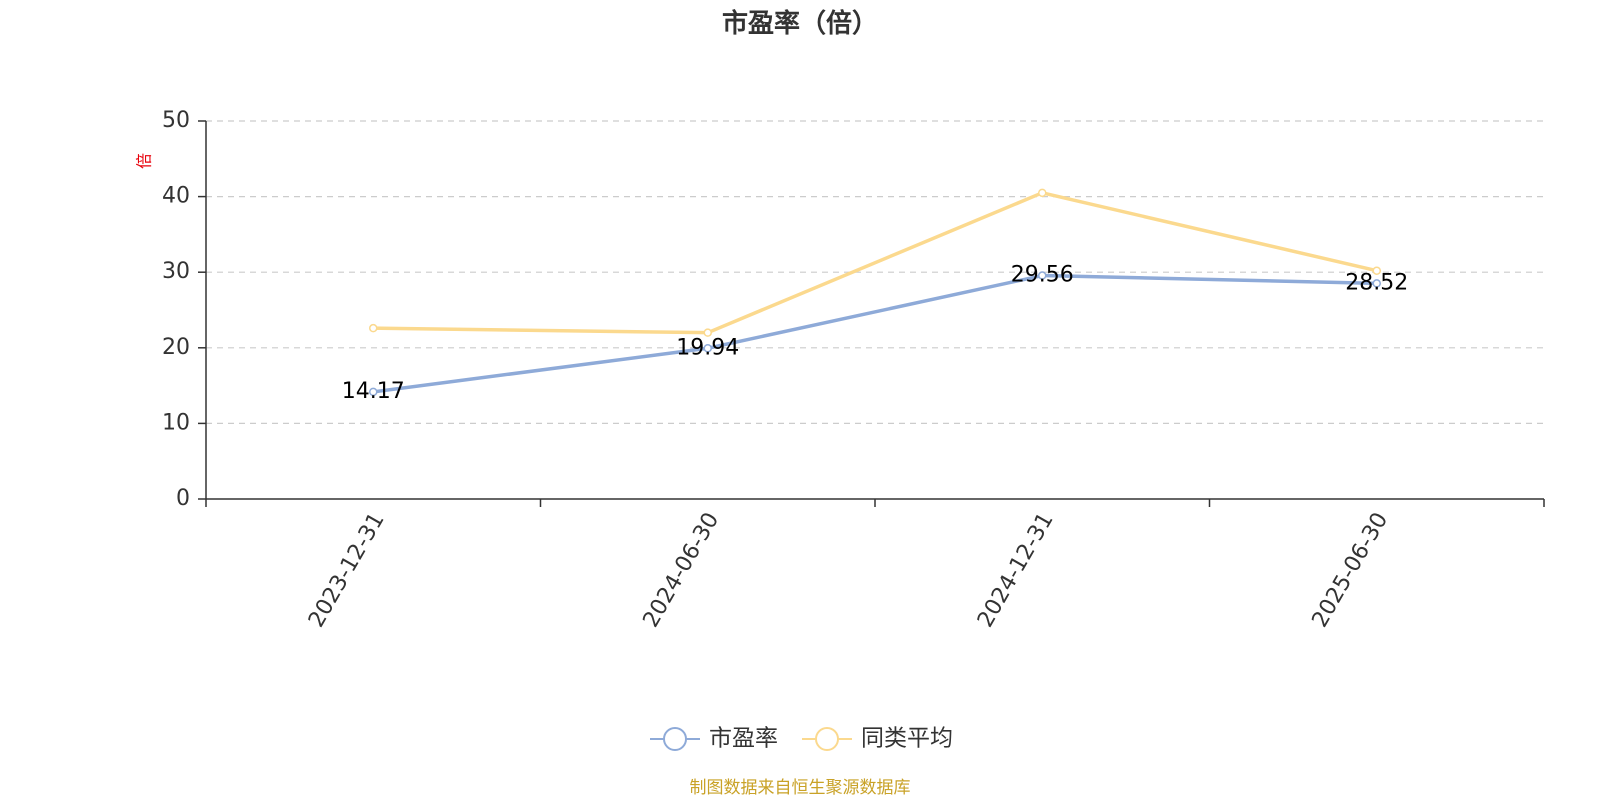 The image size is (1600, 800). I want to click on legend-label: 同类平均, so click(907, 739).